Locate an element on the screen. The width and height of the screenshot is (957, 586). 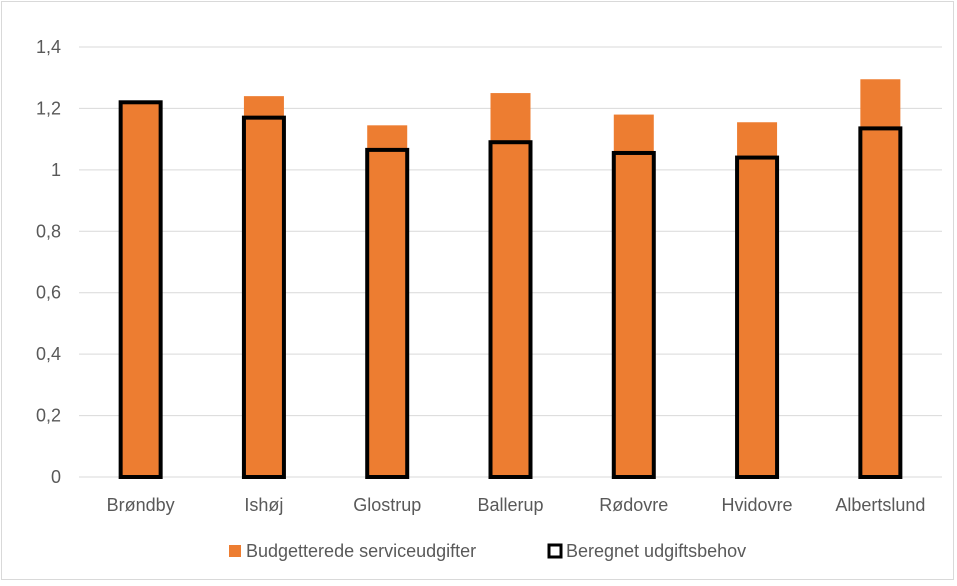
y-tick-label: 0,4 is located at coordinates (48, 354).